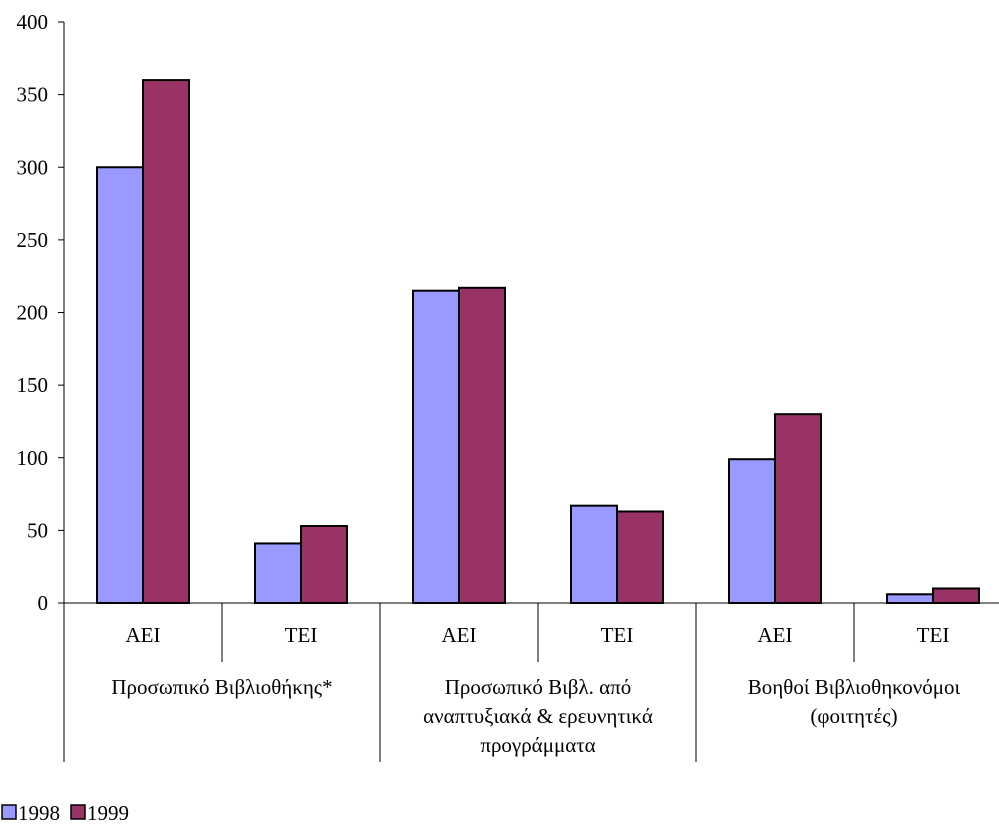 The width and height of the screenshot is (999, 832). Describe the element at coordinates (33, 385) in the screenshot. I see `y-tick-label: 150` at that location.